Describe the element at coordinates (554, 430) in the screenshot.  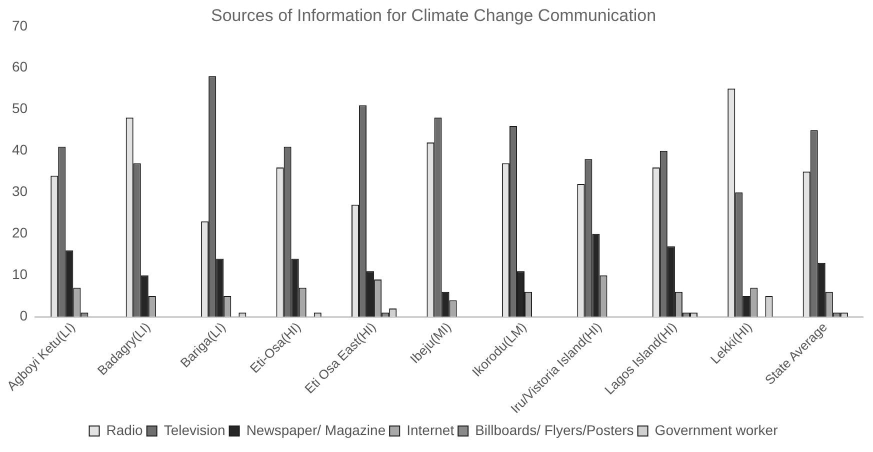
I see `legend-label: Billboards/ Flyers/Posters` at that location.